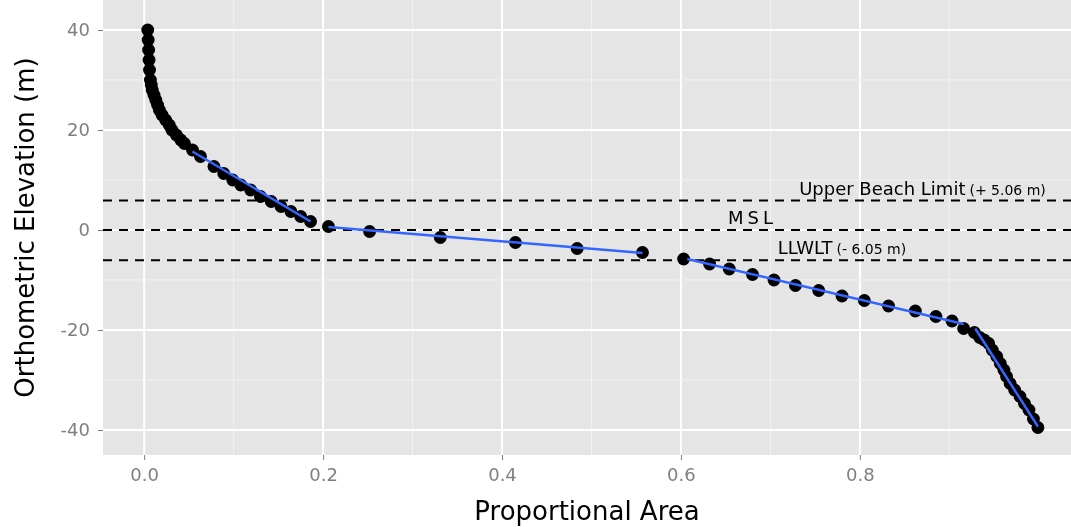 The image size is (1071, 527). I want to click on y-axis-title: Orthometric Elevation (m), so click(25, 227).